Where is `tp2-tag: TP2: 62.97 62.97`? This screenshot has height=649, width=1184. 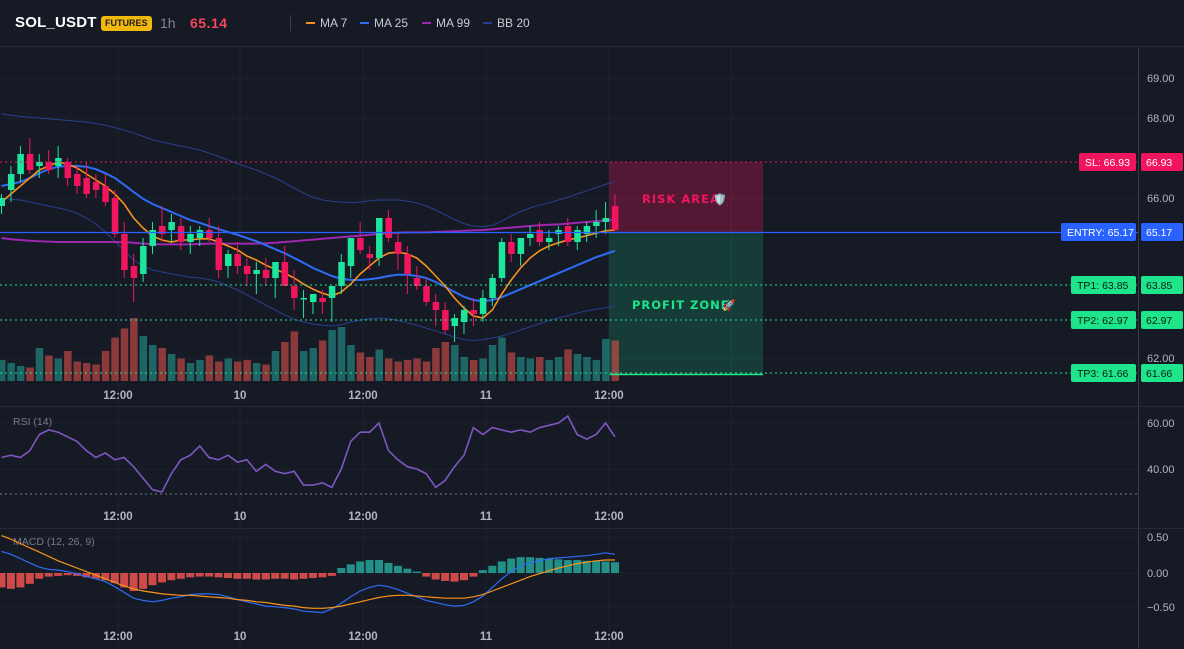
tp2-tag: TP2: 62.97 62.97 is located at coordinates (1127, 320).